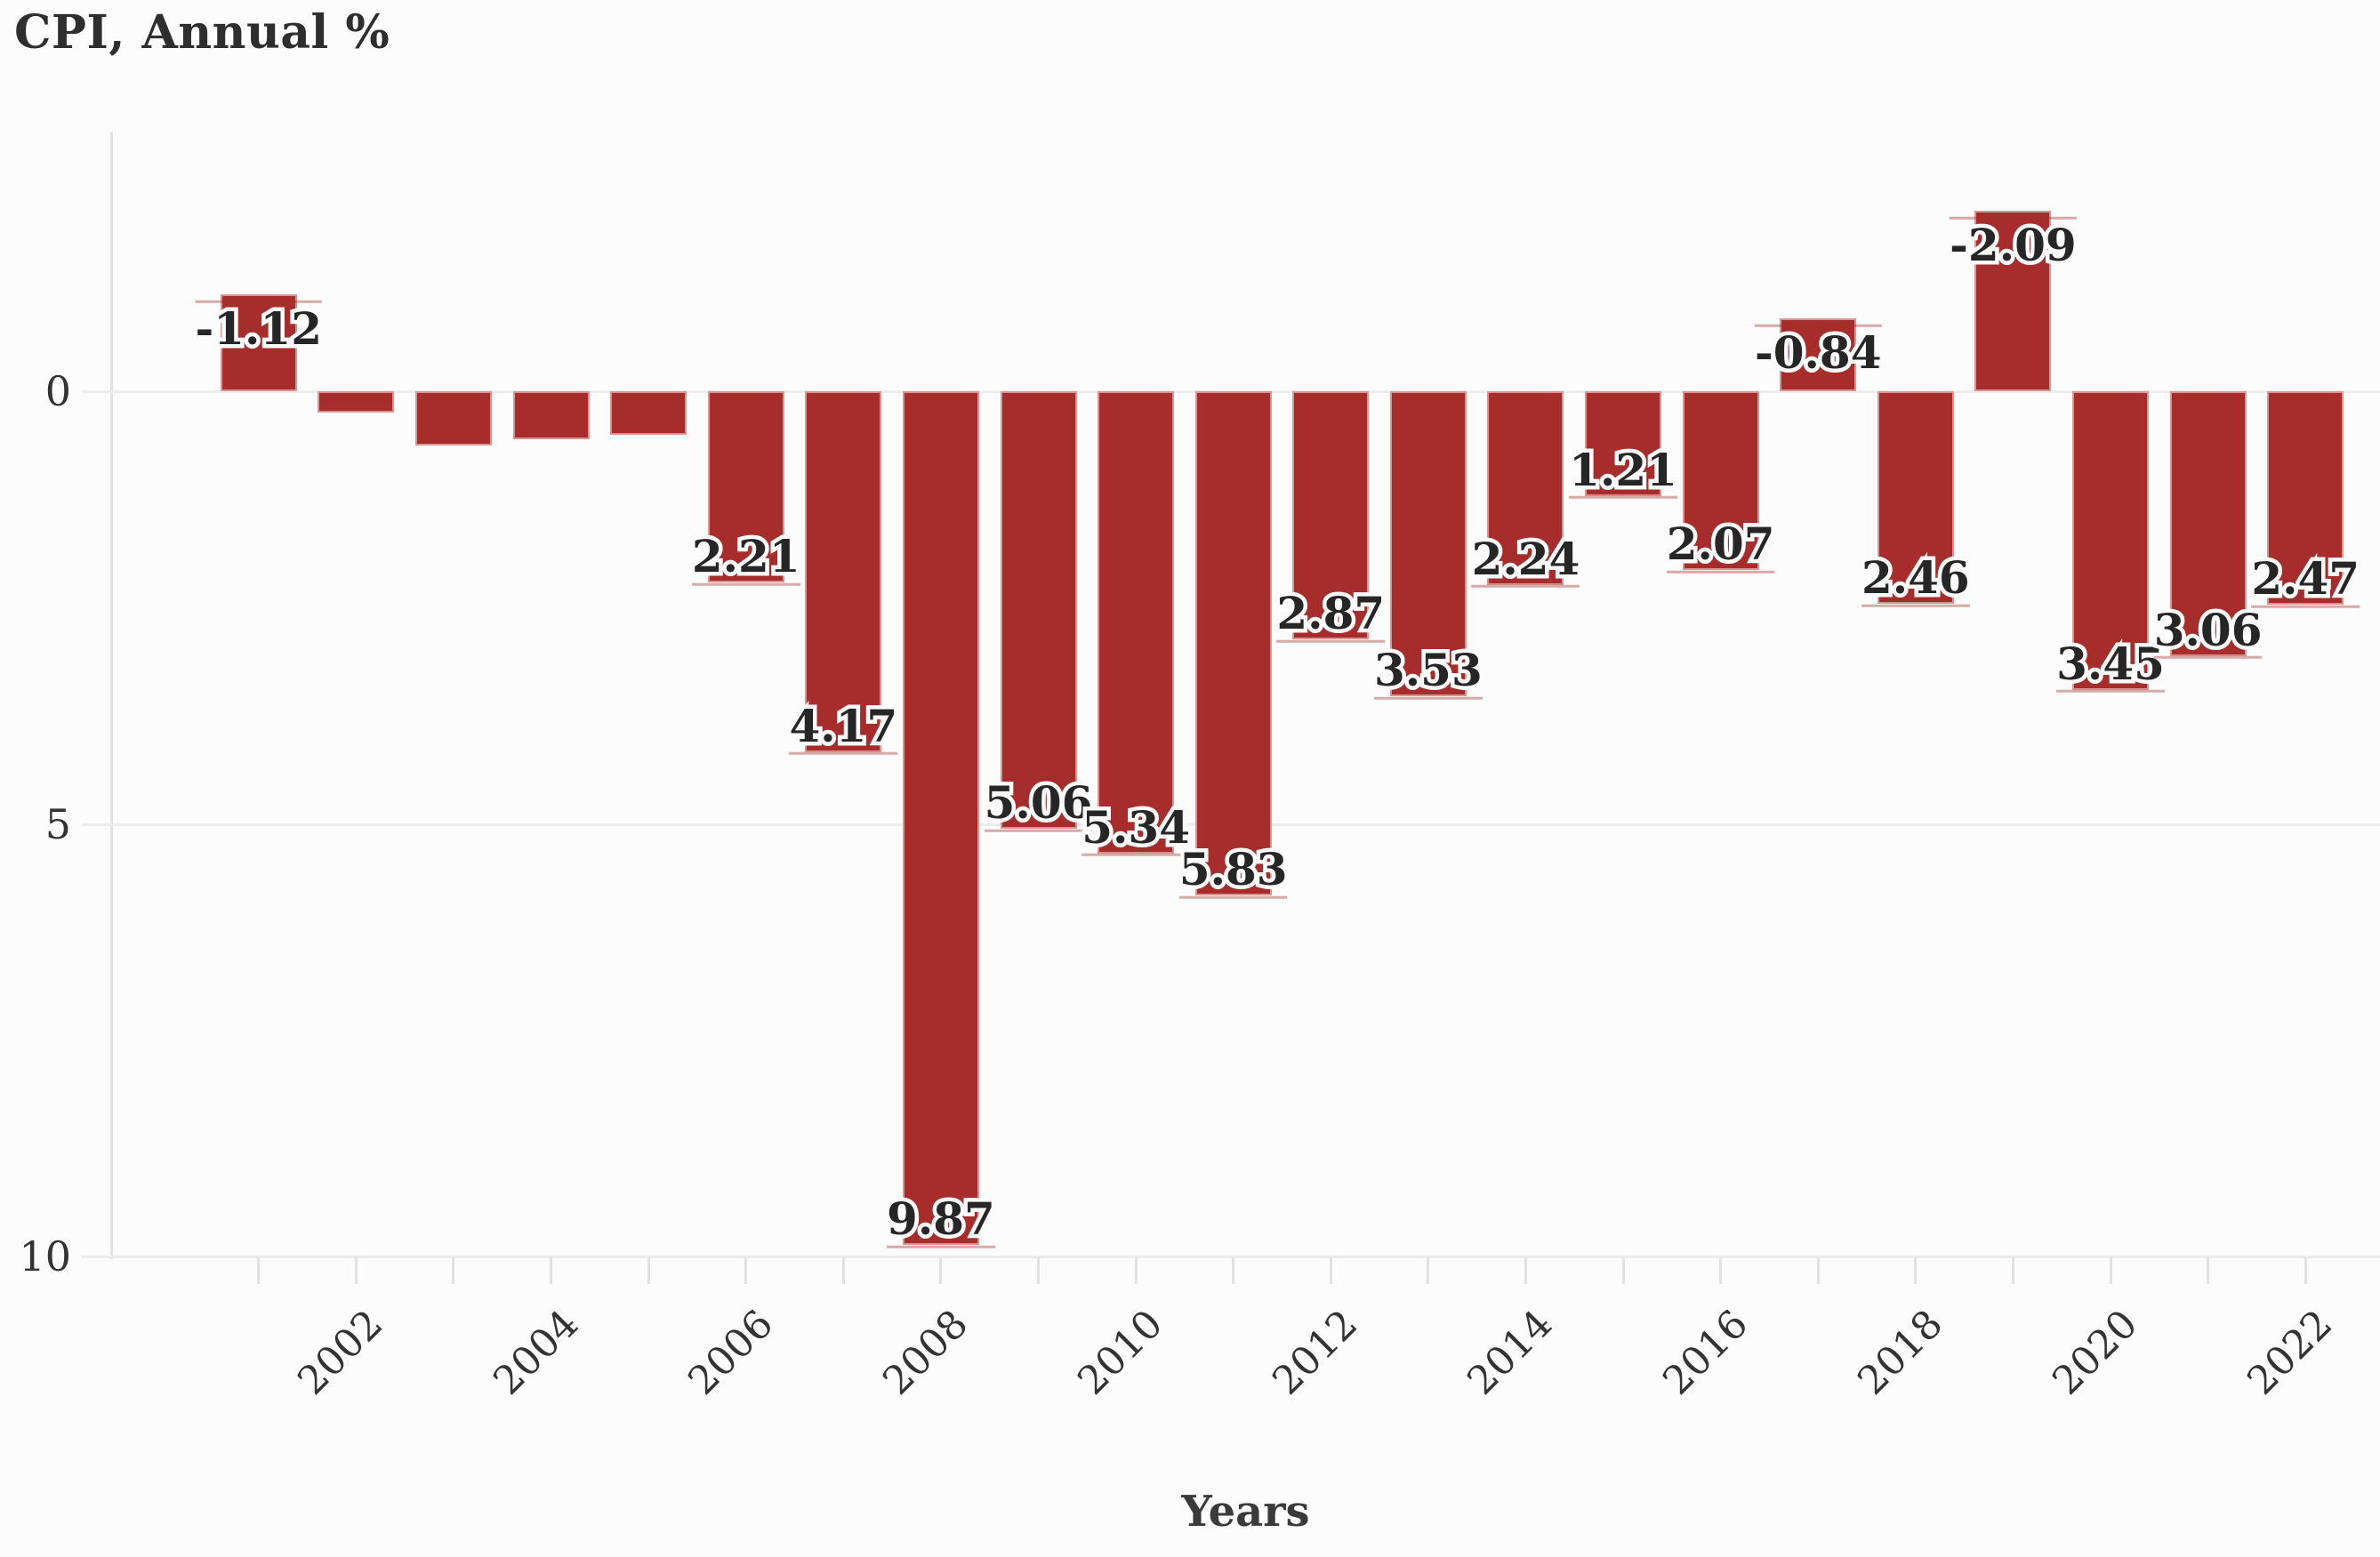 This screenshot has width=2380, height=1557. I want to click on bar-2017, so click(1818, 354).